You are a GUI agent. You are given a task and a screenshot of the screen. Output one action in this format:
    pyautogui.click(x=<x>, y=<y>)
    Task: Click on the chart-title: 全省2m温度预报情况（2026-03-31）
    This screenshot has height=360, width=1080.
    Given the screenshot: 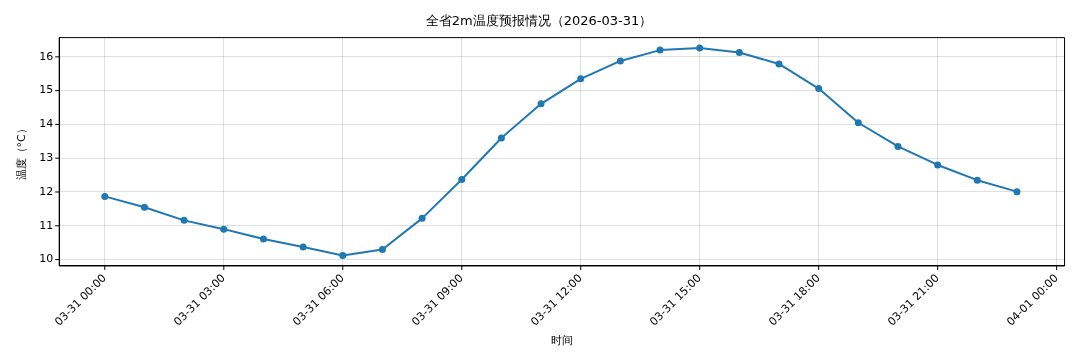 What is the action you would take?
    pyautogui.click(x=539, y=21)
    